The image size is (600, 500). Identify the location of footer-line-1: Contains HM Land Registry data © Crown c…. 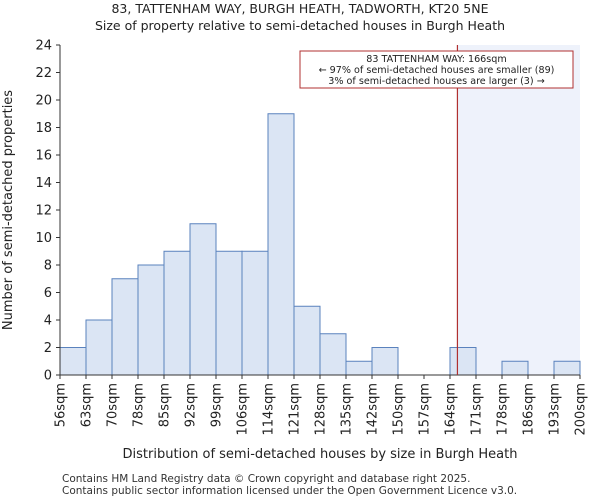
(266, 479).